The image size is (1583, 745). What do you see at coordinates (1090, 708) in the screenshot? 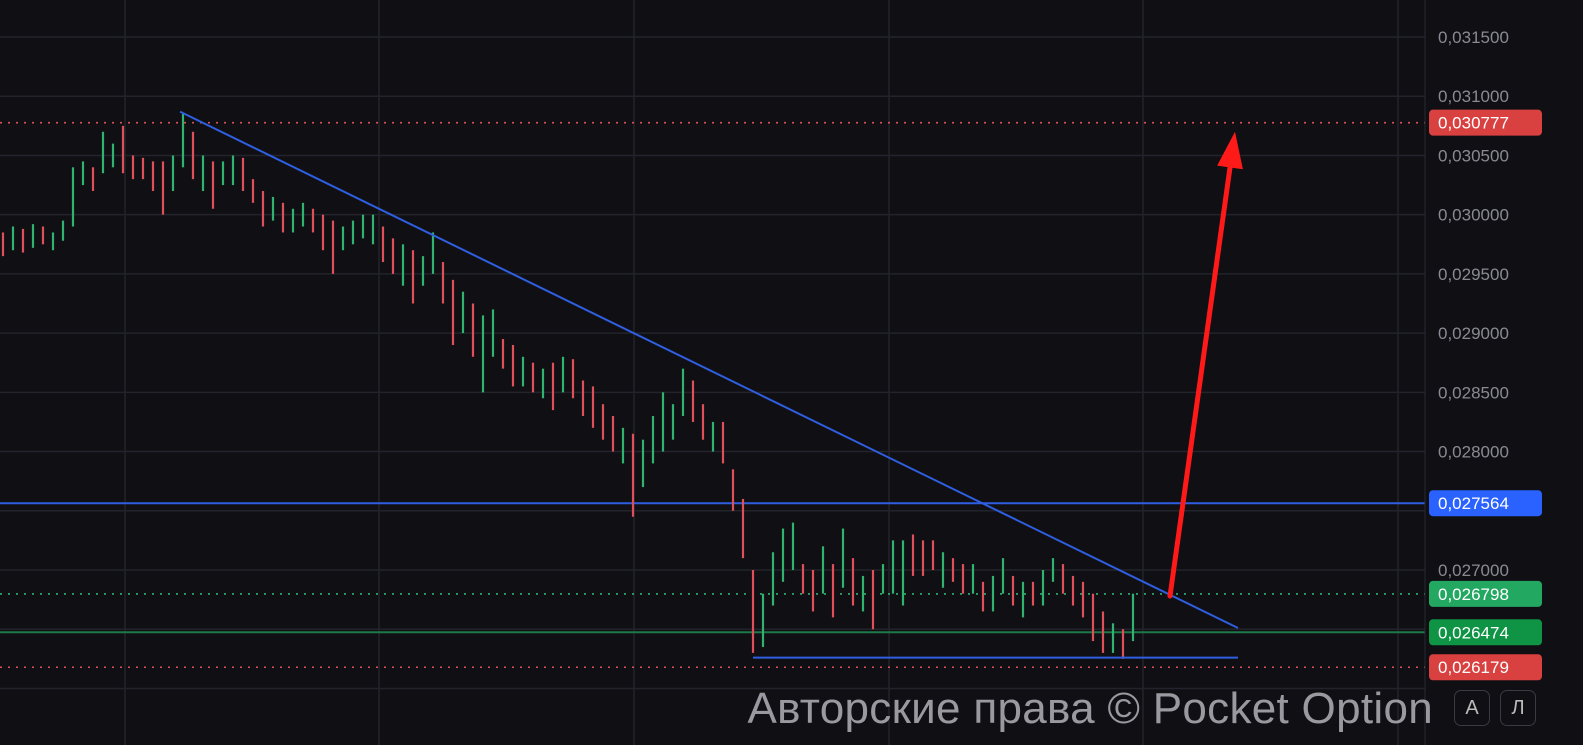
I see `watermark: Авторские права © Pocket Option` at bounding box center [1090, 708].